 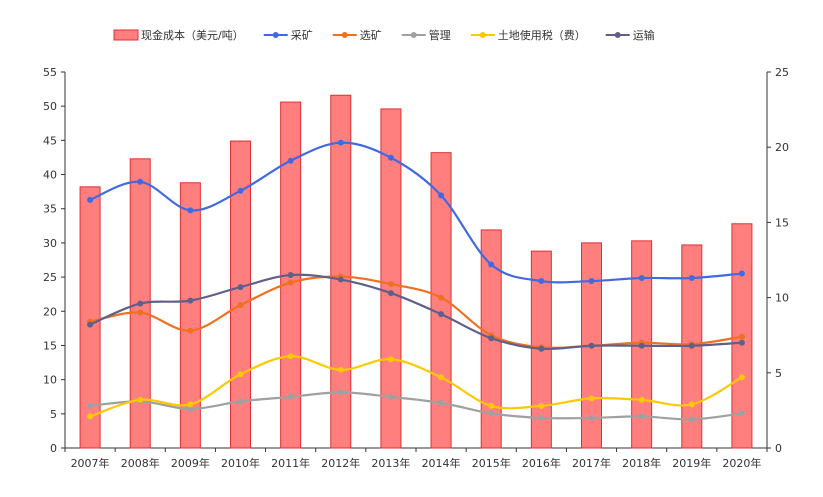 I want to click on left-tick-label: 0, so click(x=53, y=448).